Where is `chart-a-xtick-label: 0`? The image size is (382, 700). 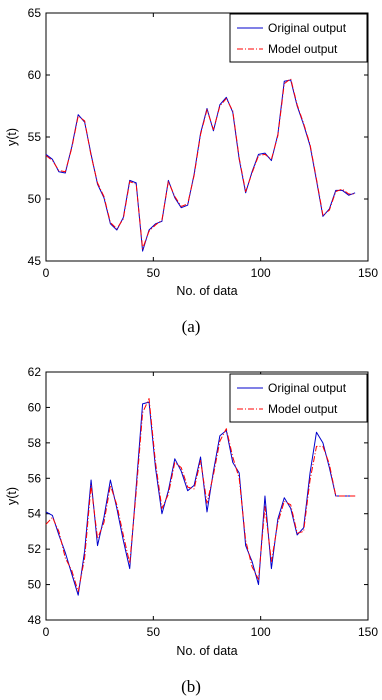 chart-a-xtick-label: 0 is located at coordinates (46, 273).